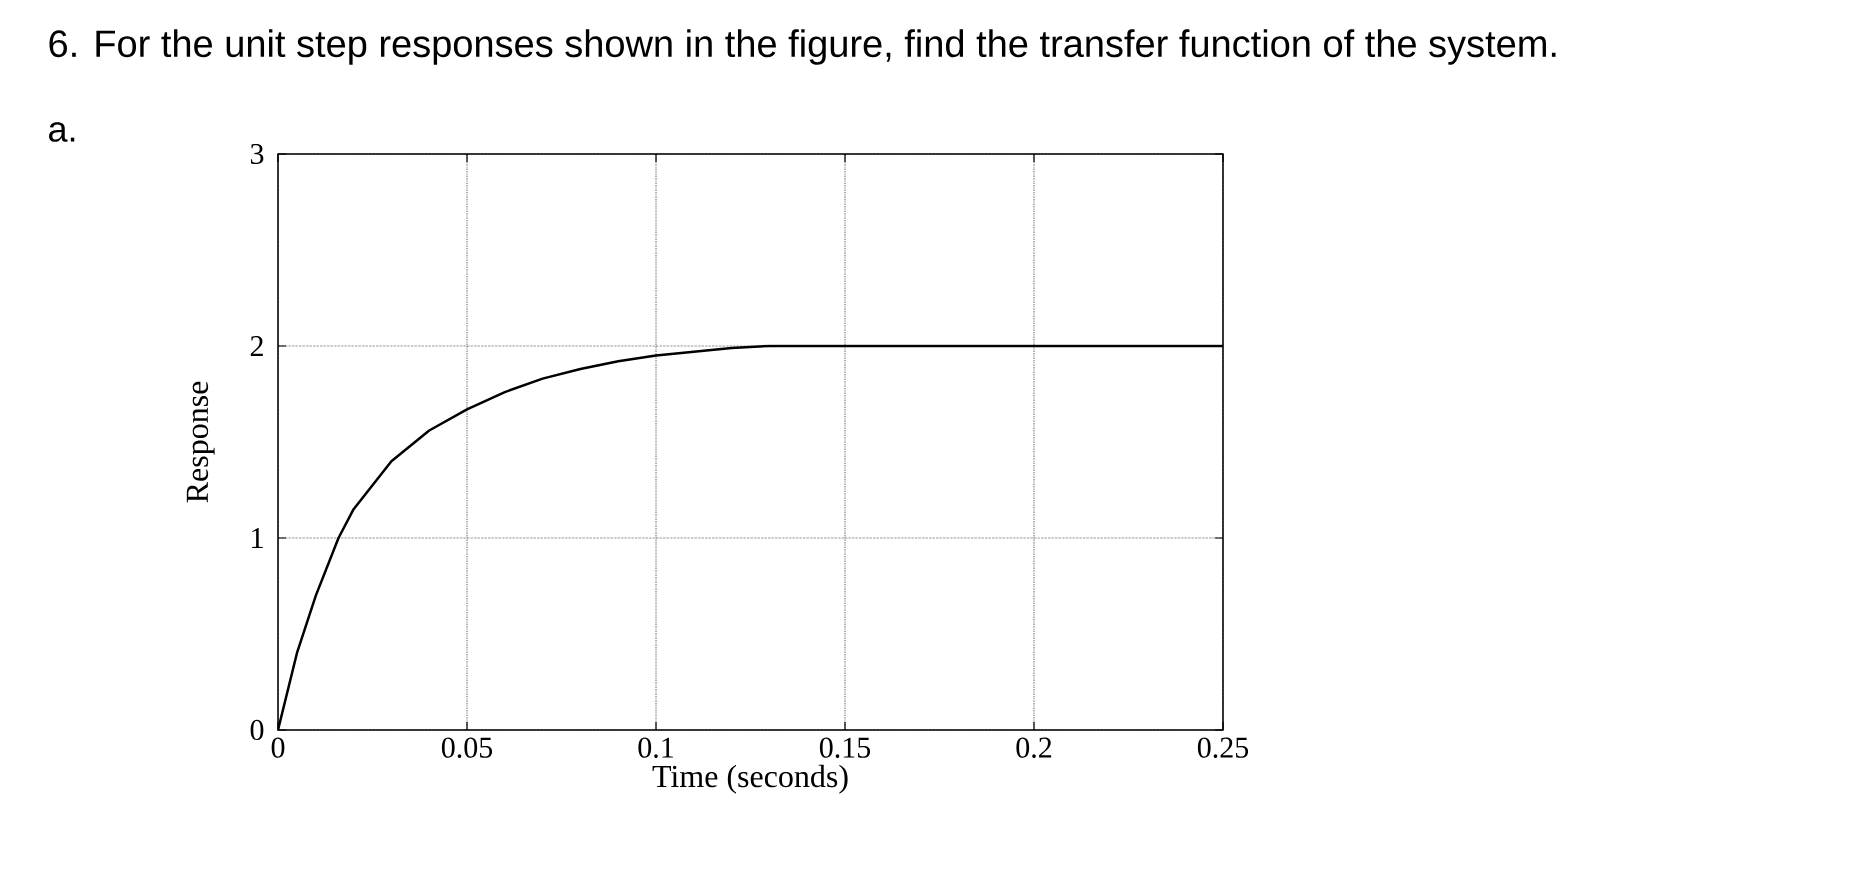  Describe the element at coordinates (257, 730) in the screenshot. I see `y-tick-label: 0` at that location.